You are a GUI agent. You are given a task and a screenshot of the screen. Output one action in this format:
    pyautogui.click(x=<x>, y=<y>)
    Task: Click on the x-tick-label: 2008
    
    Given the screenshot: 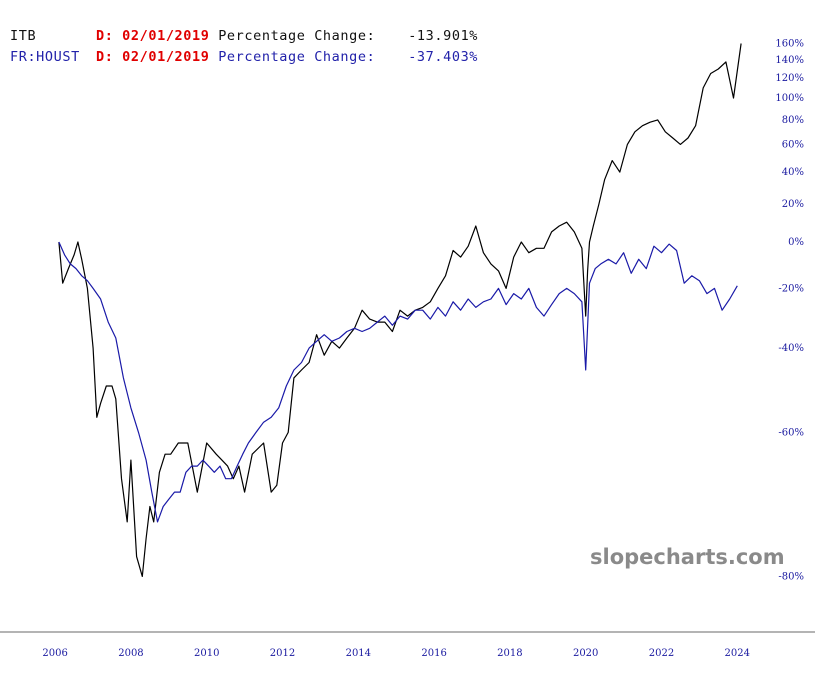 What is the action you would take?
    pyautogui.click(x=130, y=653)
    